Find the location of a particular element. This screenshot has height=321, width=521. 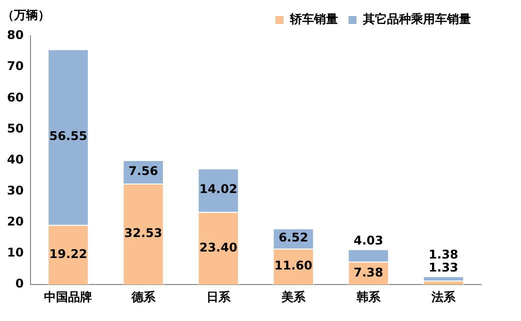

y-tick-label: 80 is located at coordinates (15, 35).